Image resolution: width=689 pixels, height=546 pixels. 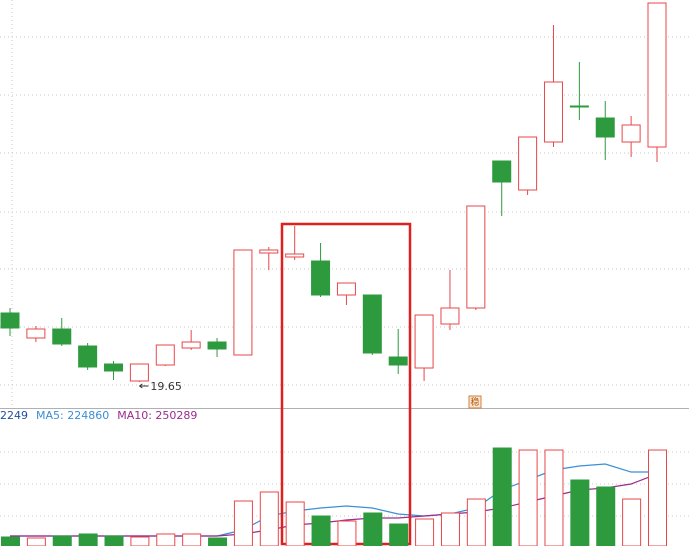 I want to click on legend-entry: MA5: 224860, so click(x=72, y=415).